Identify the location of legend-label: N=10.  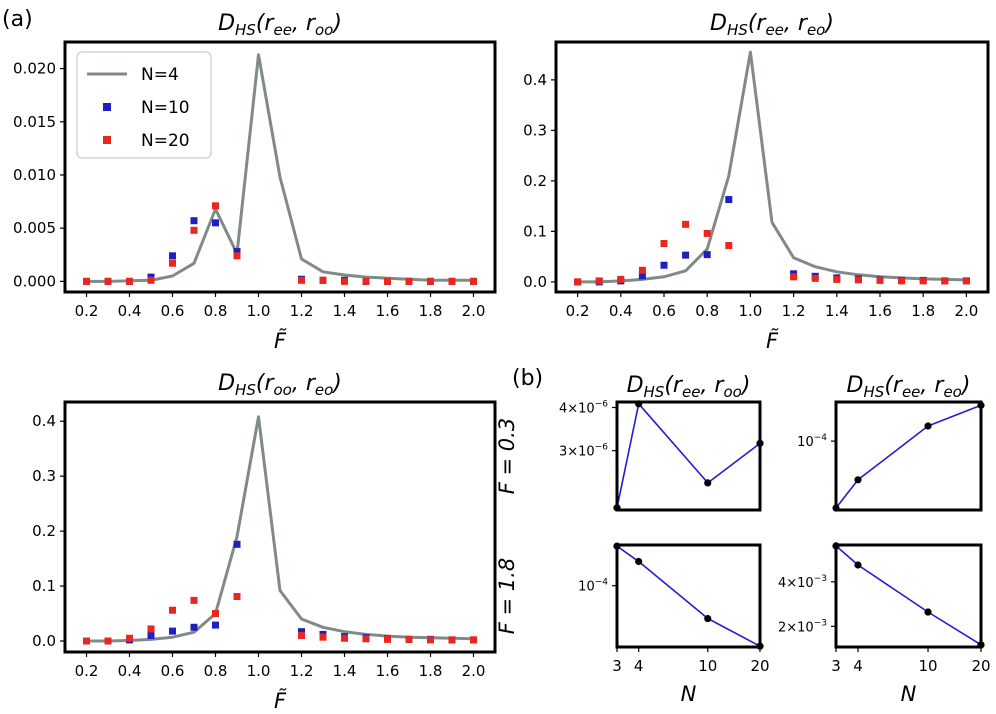
(165, 108).